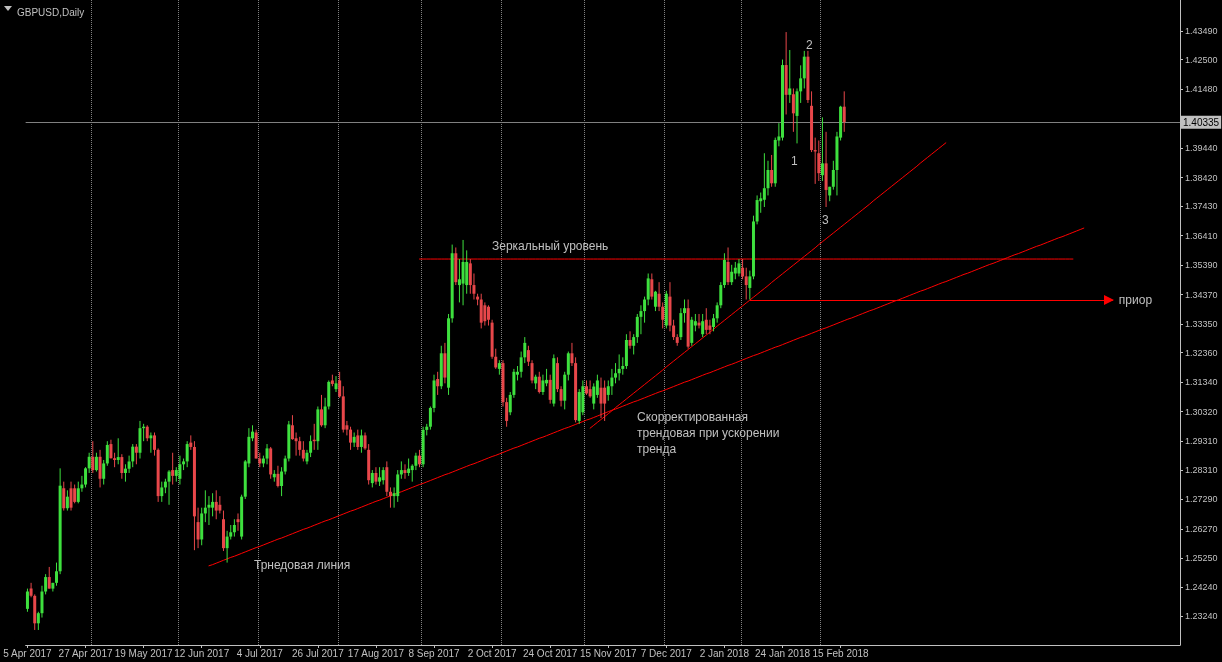  What do you see at coordinates (260, 653) in the screenshot?
I see `x-tick-label: 4 Jul 2017` at bounding box center [260, 653].